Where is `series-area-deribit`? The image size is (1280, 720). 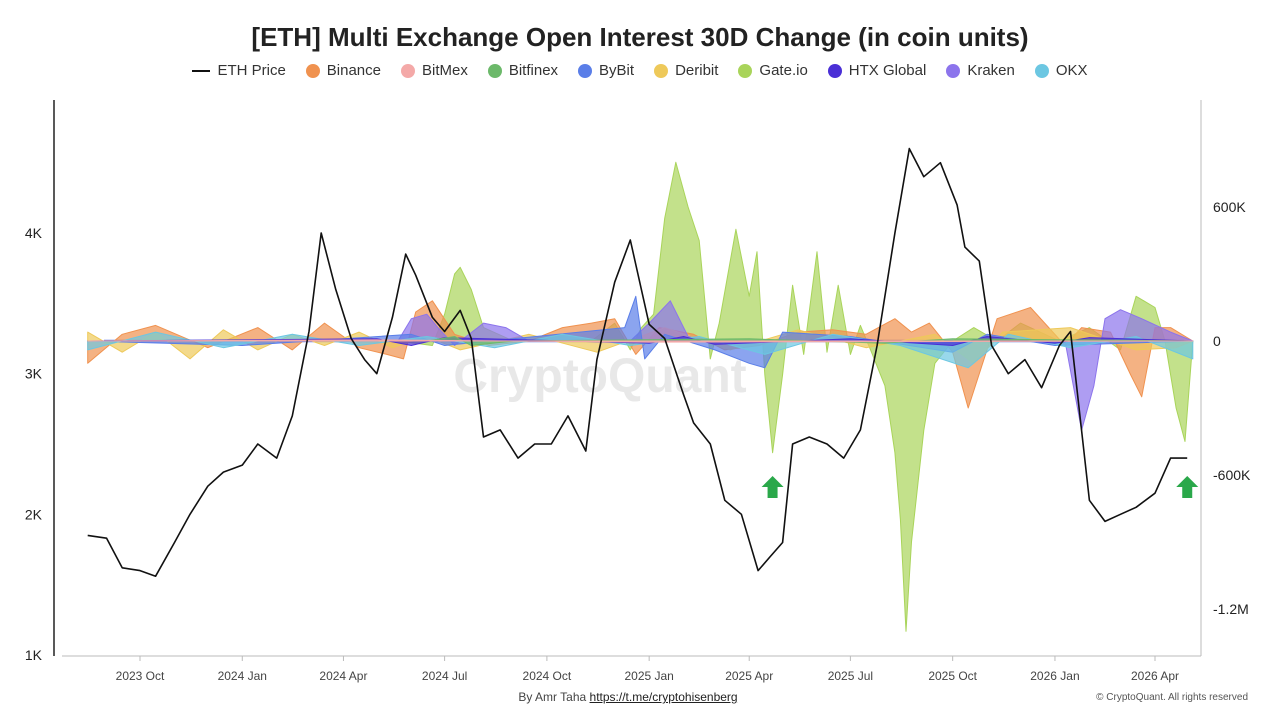 series-area-deribit is located at coordinates (640, 345).